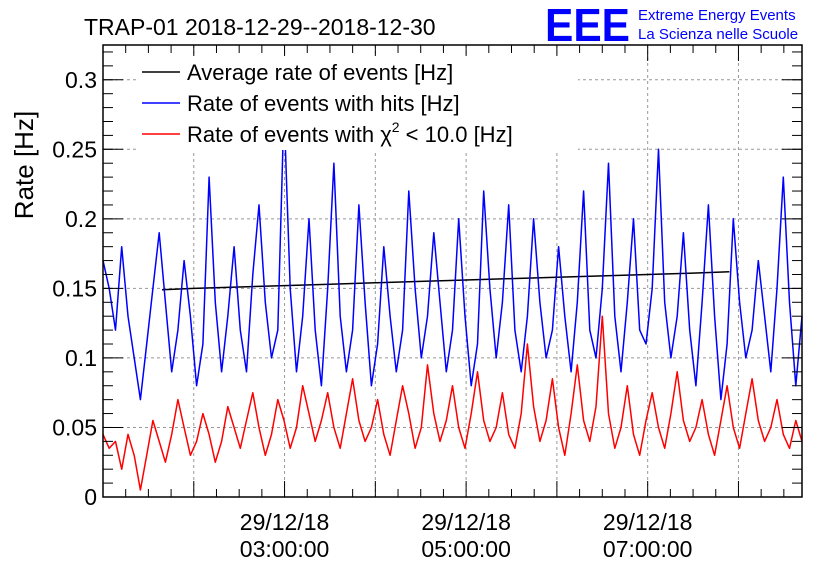 The image size is (836, 572). What do you see at coordinates (24, 165) in the screenshot?
I see `y-axis-label: Rate [Hz]` at bounding box center [24, 165].